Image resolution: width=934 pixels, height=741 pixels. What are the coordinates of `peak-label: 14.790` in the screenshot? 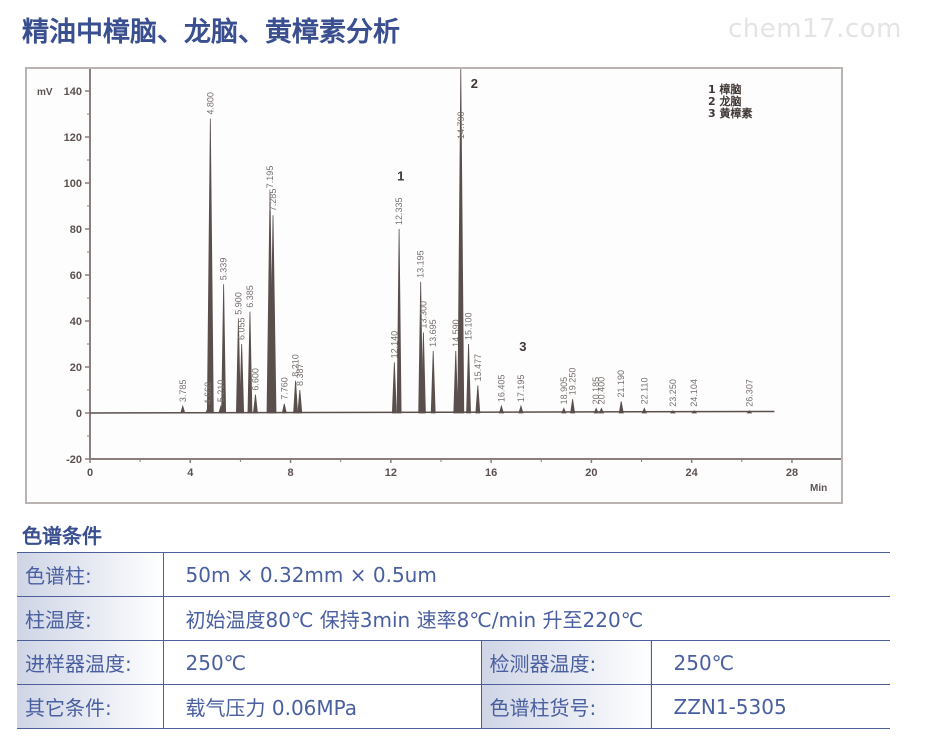 It's located at (461, 125).